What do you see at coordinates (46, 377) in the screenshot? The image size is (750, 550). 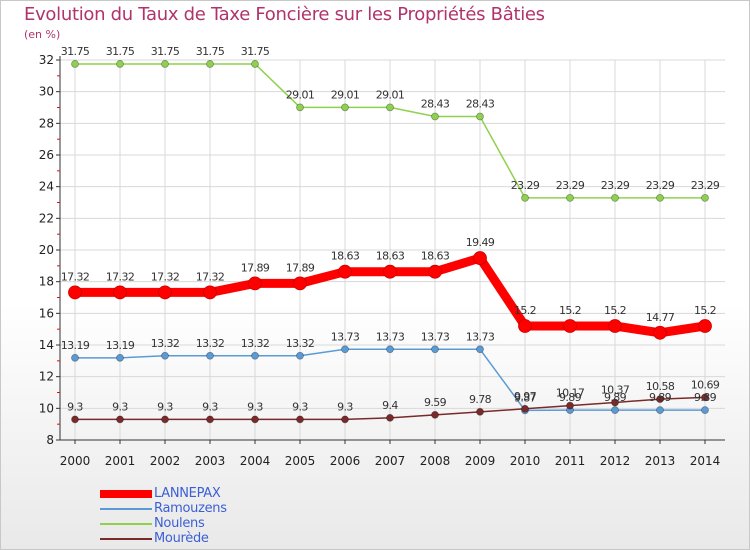 I see `y-tick-label: 12` at bounding box center [46, 377].